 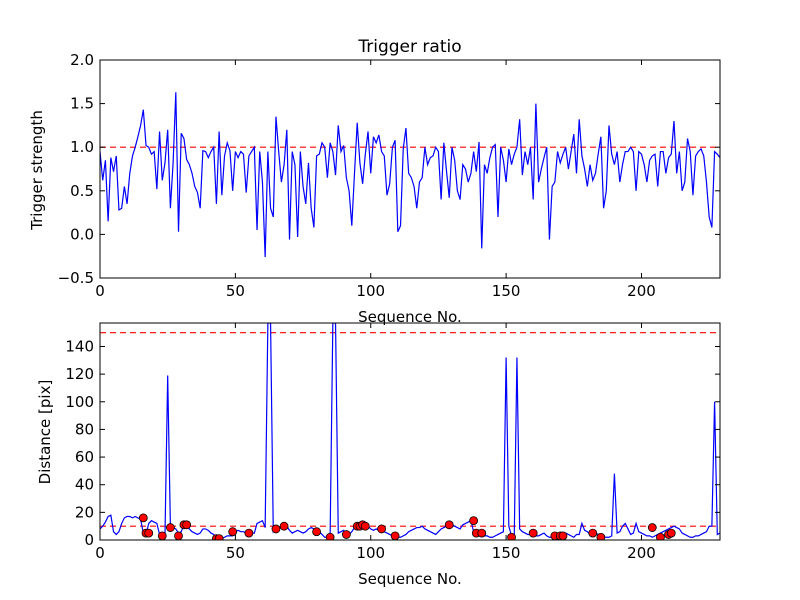 What do you see at coordinates (89, 540) in the screenshot?
I see `y-tick-label: 0` at bounding box center [89, 540].